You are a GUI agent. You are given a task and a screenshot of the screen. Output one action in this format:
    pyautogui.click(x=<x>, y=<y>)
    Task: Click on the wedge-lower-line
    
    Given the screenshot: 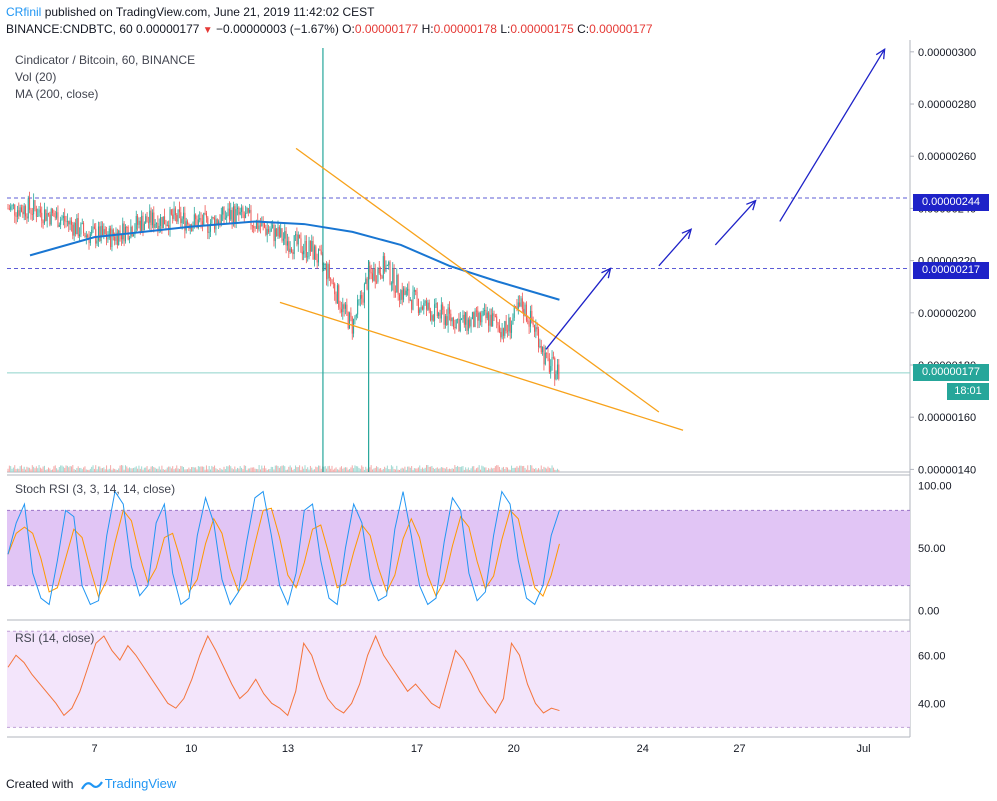 What is the action you would take?
    pyautogui.click(x=481, y=366)
    